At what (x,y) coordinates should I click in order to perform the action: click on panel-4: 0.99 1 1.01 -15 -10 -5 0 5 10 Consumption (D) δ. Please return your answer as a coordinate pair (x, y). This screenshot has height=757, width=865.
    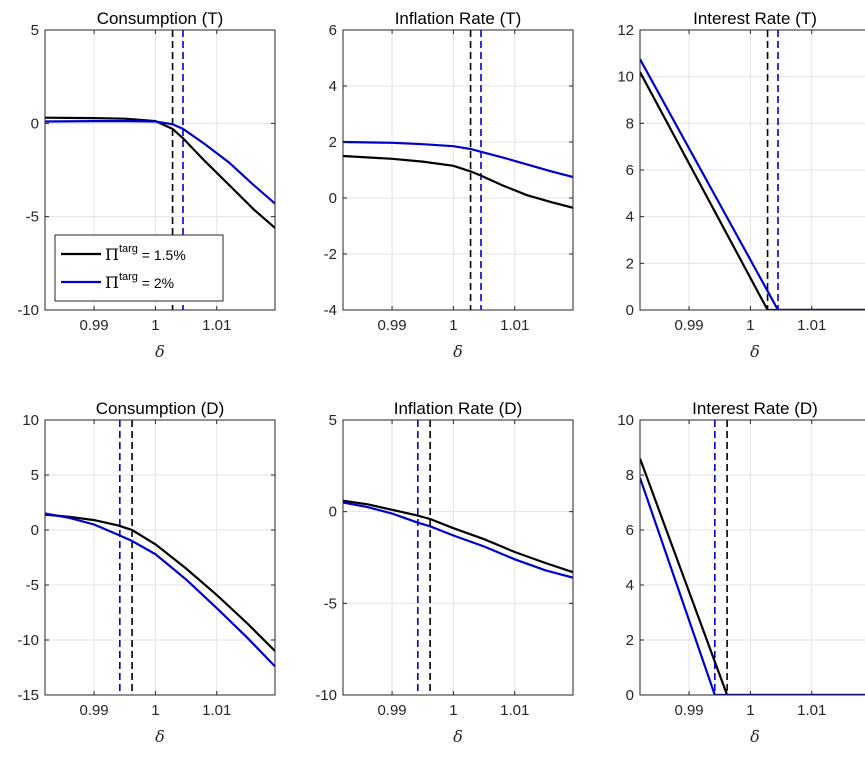
    Looking at the image, I should click on (146, 572).